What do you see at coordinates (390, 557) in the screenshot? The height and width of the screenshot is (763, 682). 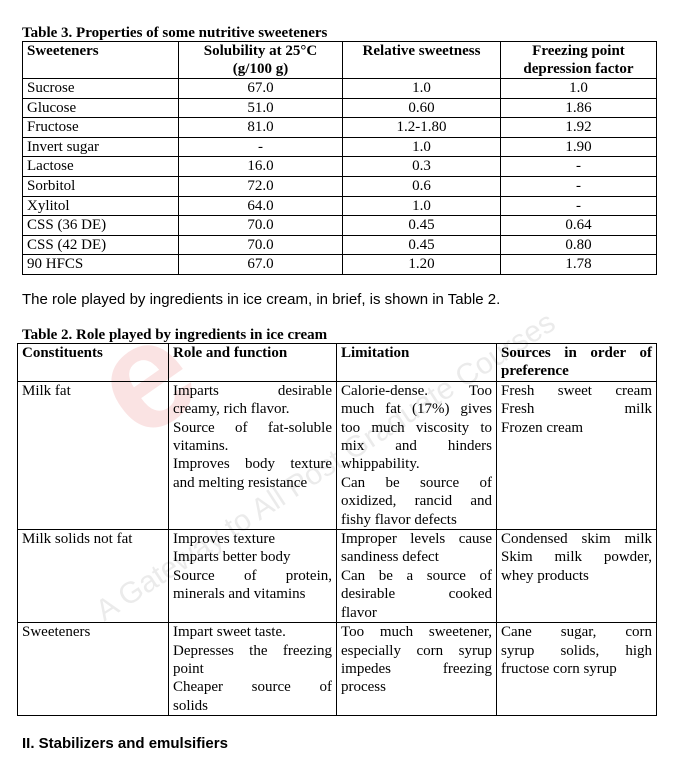 I see `cell-line: sandiness defect` at bounding box center [390, 557].